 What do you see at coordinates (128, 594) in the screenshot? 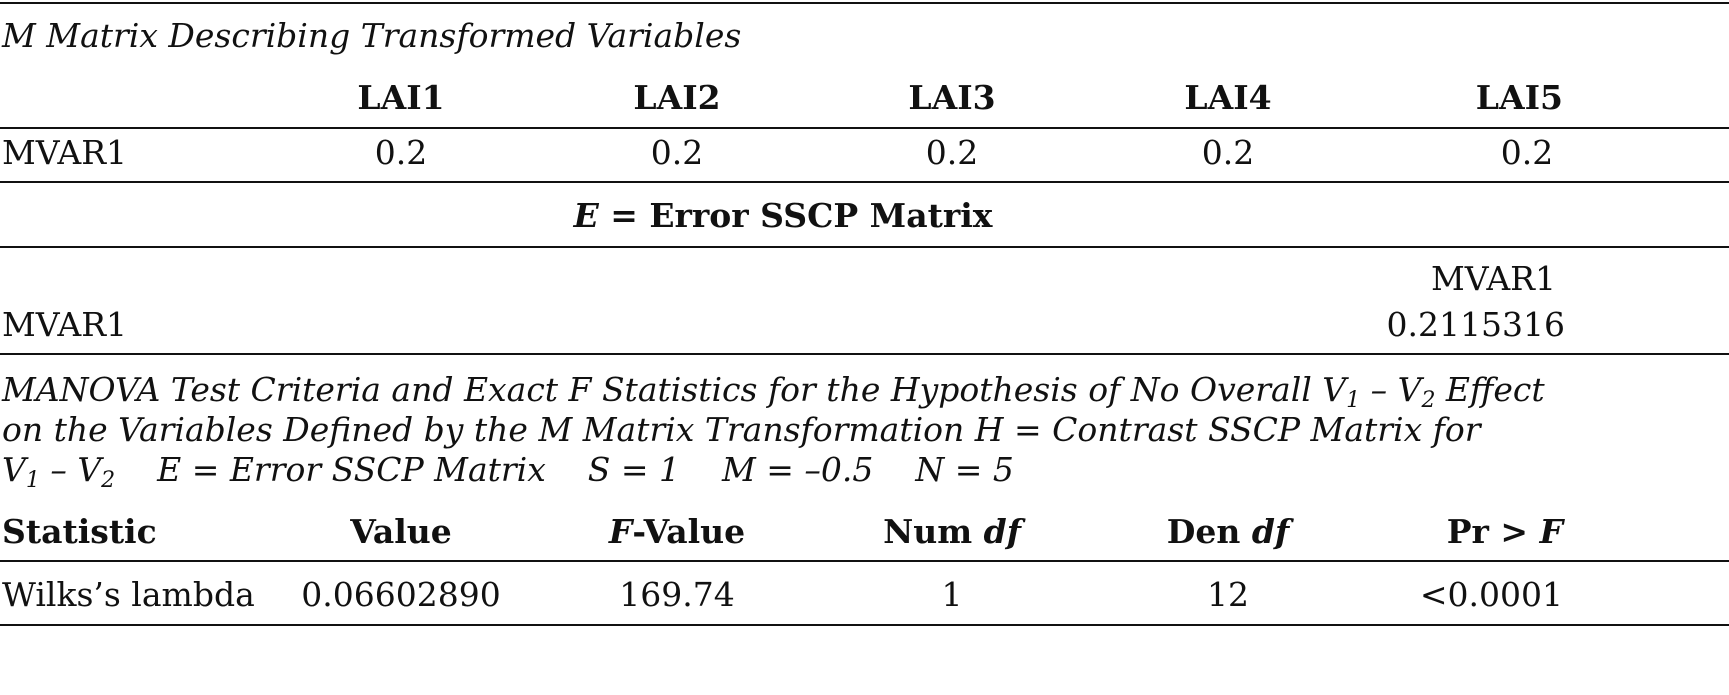
I see `manova-row-statistic: Wilks’s lambda` at bounding box center [128, 594].